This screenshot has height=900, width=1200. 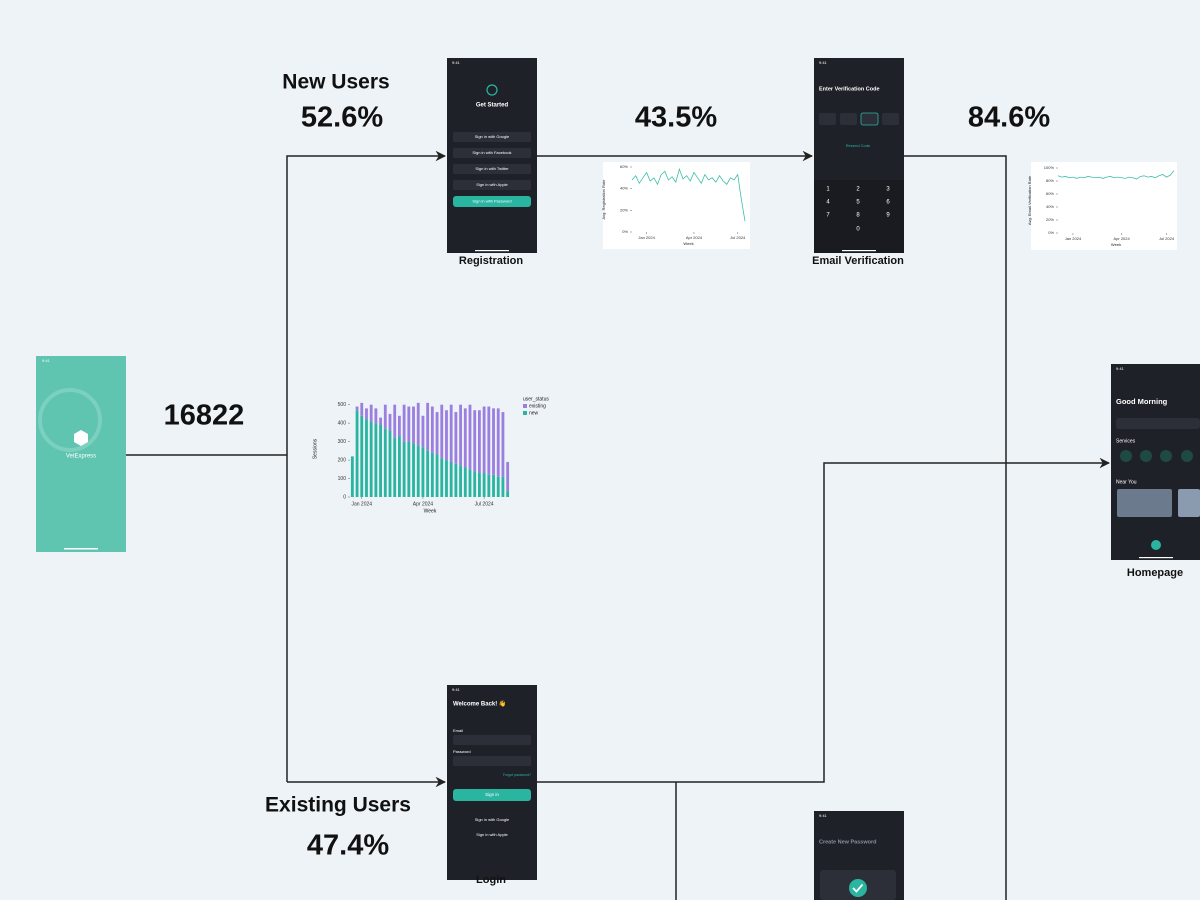 I want to click on flow-line, so click(x=955, y=527).